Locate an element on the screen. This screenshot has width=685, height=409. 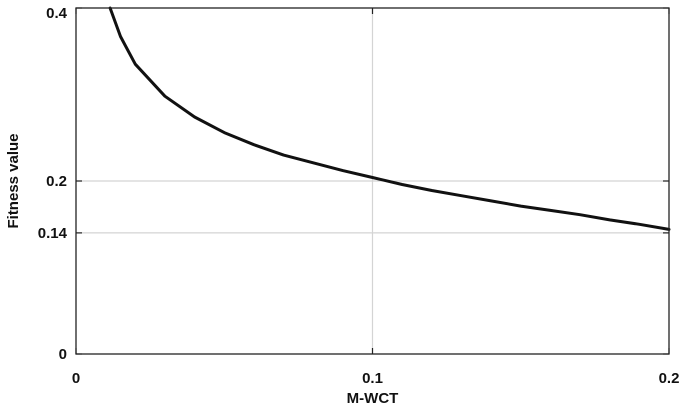
x-tick-label: 0.1 is located at coordinates (372, 378).